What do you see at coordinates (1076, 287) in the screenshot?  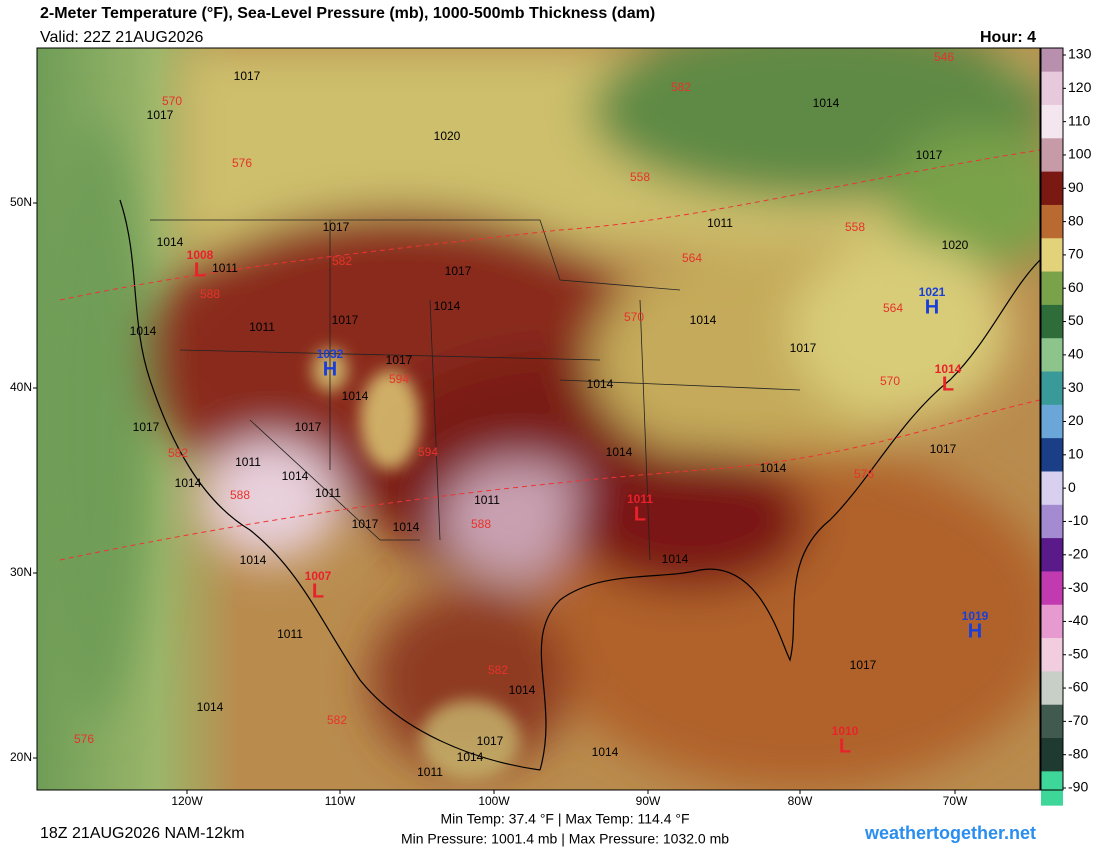 I see `colorbar-label: 60` at bounding box center [1076, 287].